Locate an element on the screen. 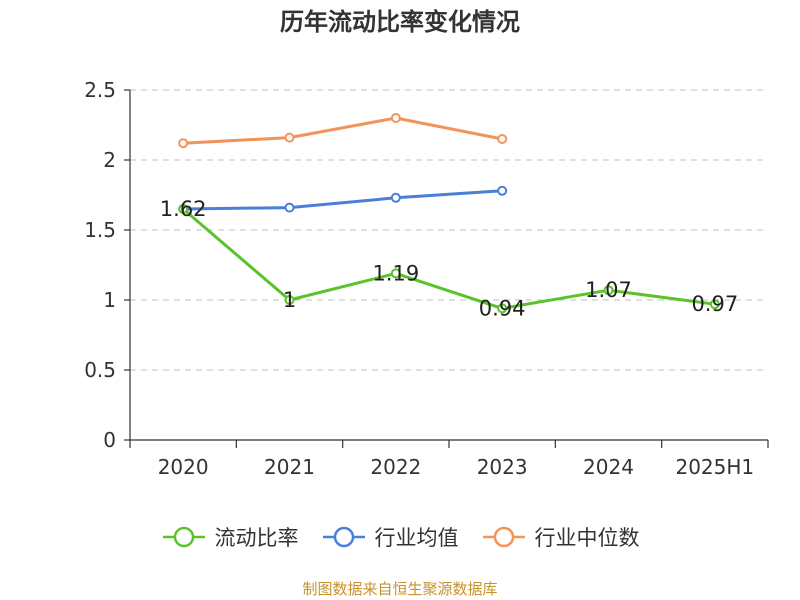  legend-label: 行业均值 is located at coordinates (416, 538).